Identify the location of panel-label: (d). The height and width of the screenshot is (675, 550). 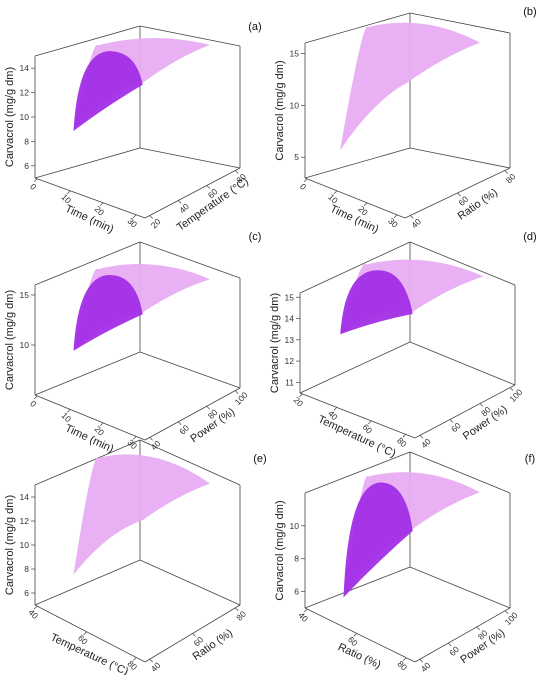
(529, 237).